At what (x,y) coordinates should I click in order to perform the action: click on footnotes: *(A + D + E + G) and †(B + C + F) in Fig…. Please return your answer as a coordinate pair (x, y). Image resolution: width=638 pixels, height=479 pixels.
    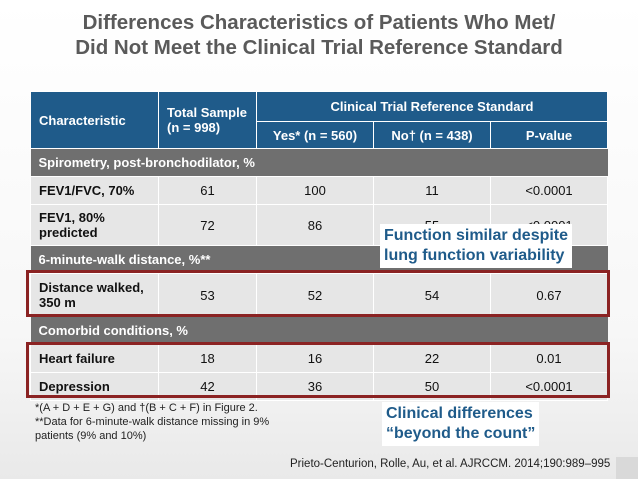
    Looking at the image, I should click on (185, 422).